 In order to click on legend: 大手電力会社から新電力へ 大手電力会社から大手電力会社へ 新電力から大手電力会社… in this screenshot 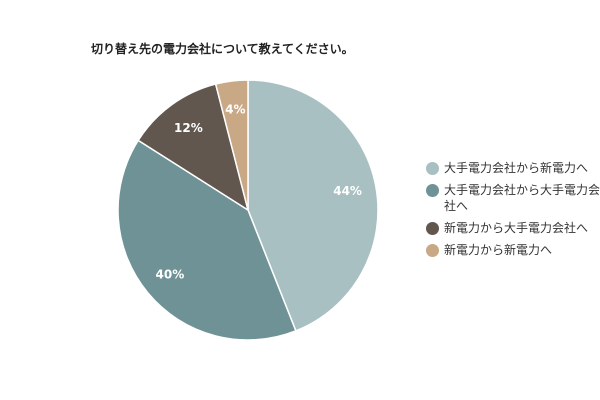, I will do `click(513, 212)`.